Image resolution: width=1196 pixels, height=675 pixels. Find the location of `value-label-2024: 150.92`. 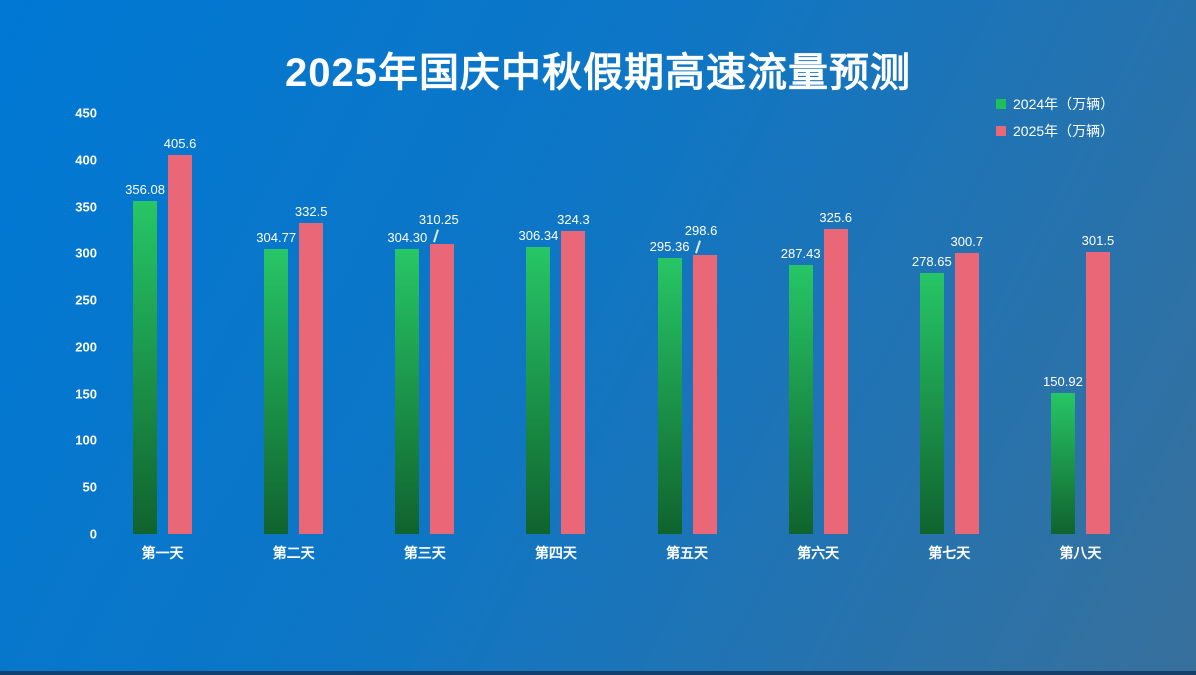

value-label-2024: 150.92 is located at coordinates (1063, 381).